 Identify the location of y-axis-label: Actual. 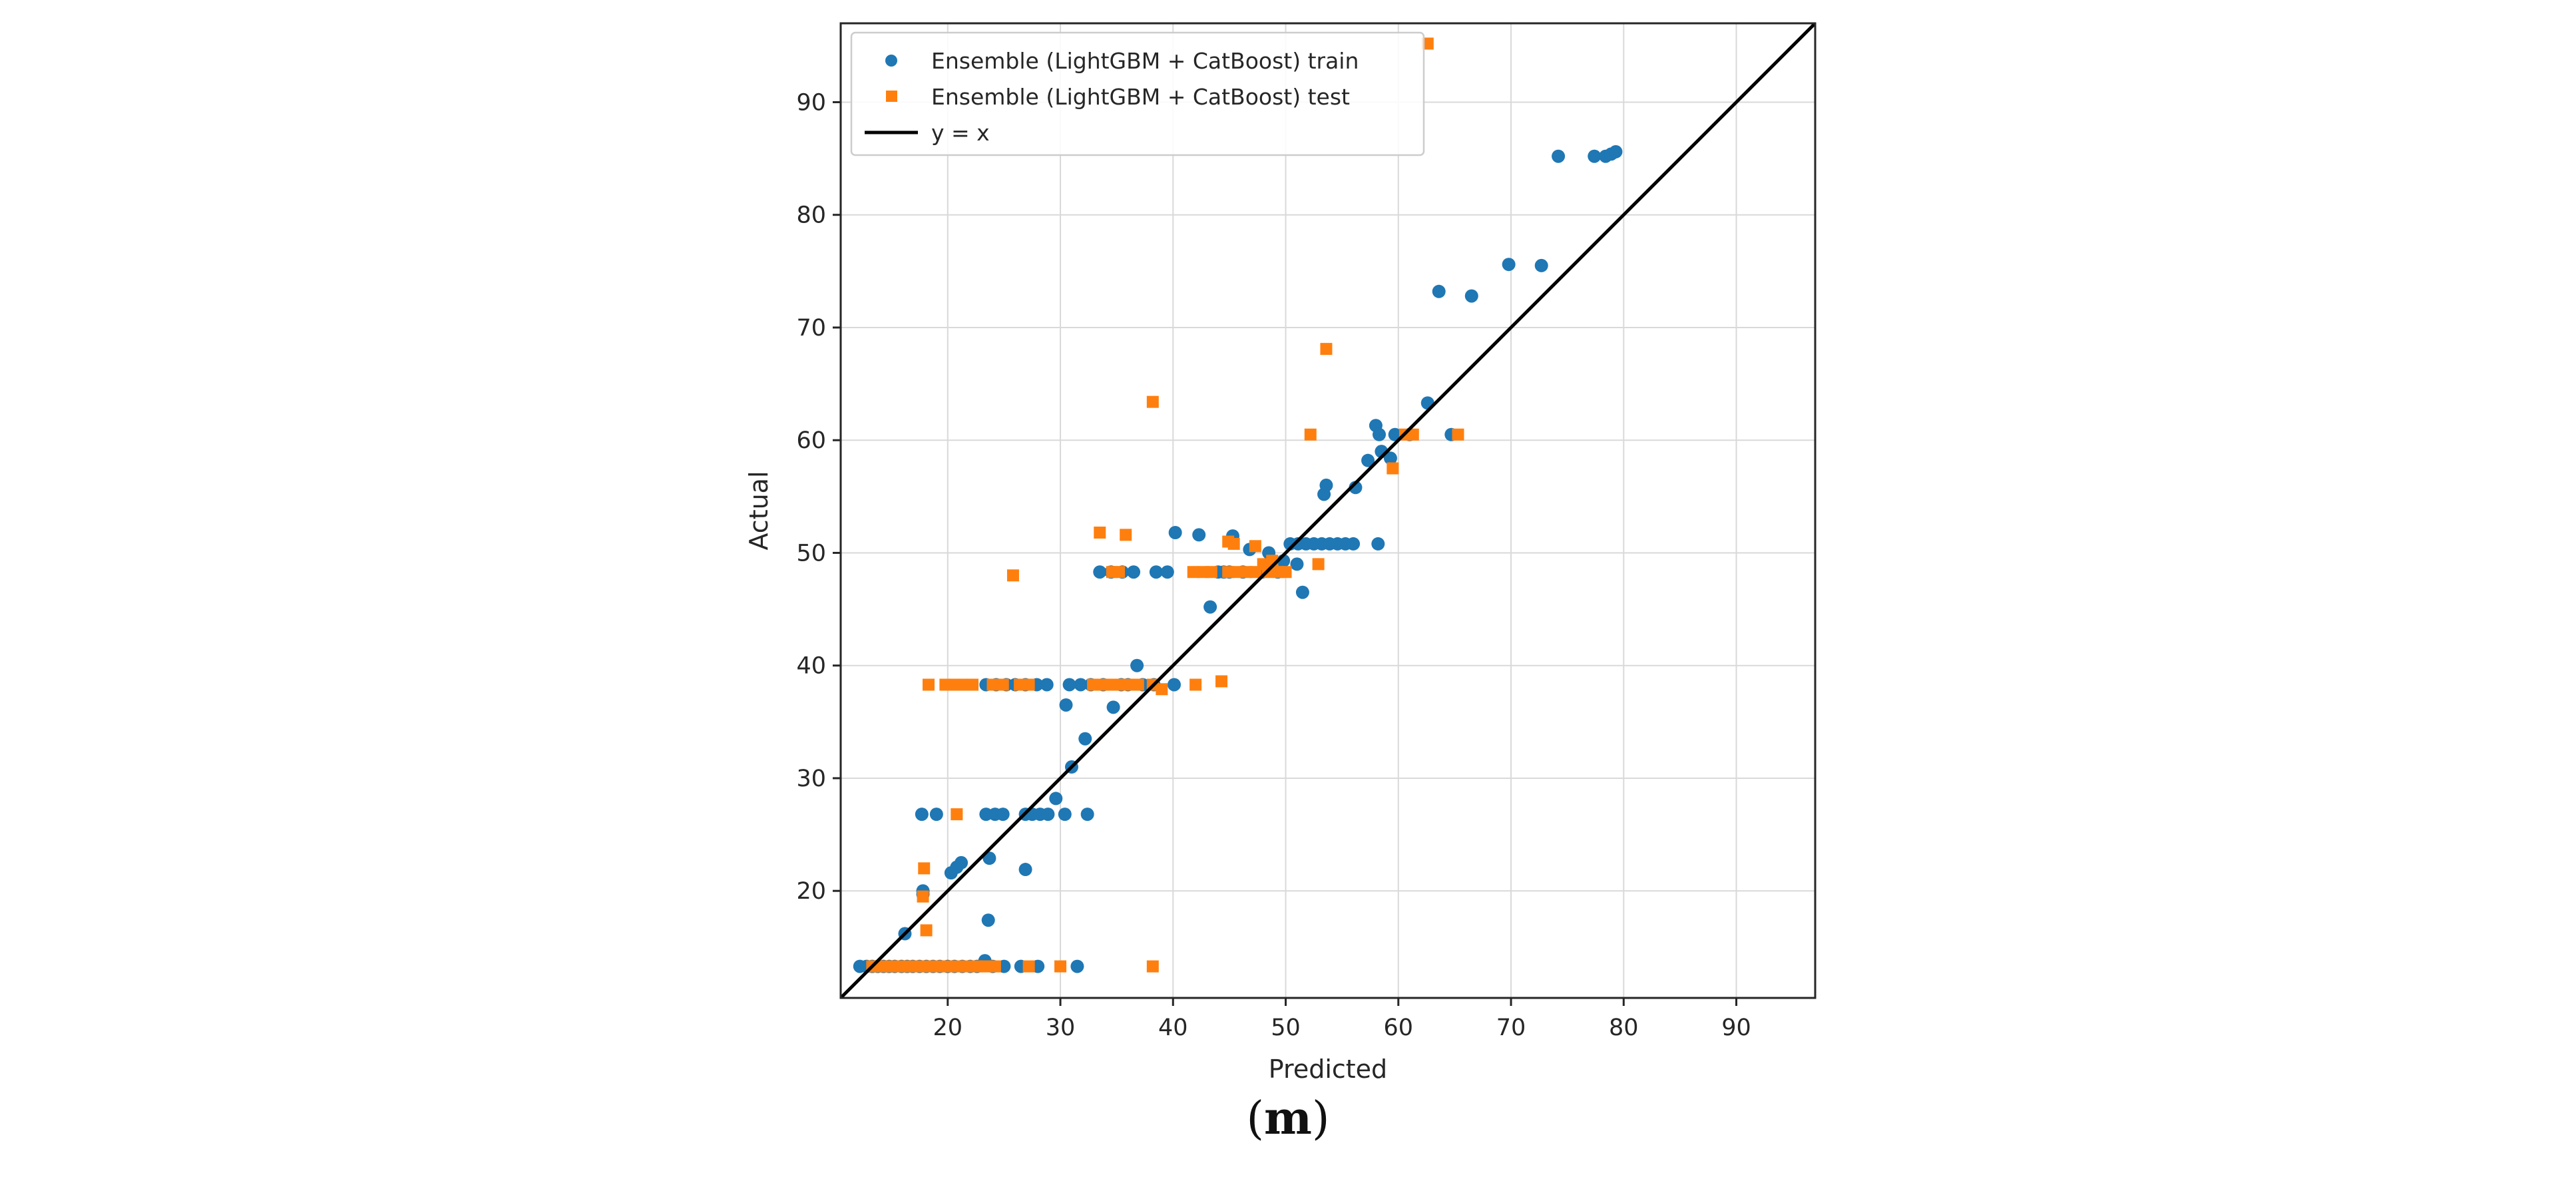
(758, 510).